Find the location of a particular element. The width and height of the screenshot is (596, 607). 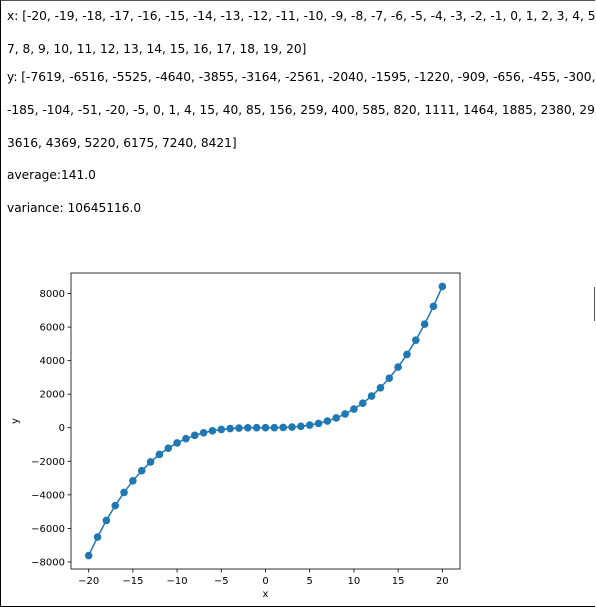

y-tick-label: 8000 is located at coordinates (52, 294).